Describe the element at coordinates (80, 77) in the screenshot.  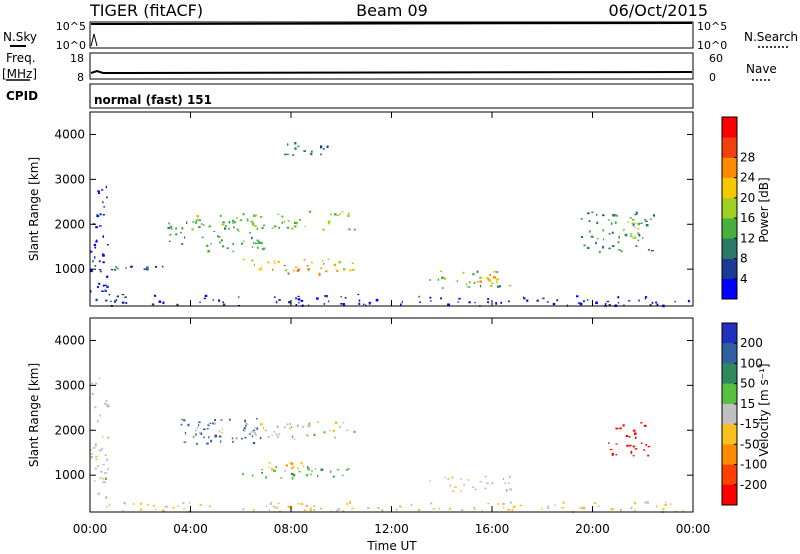
I see `freq-tick-bottom: 8` at that location.